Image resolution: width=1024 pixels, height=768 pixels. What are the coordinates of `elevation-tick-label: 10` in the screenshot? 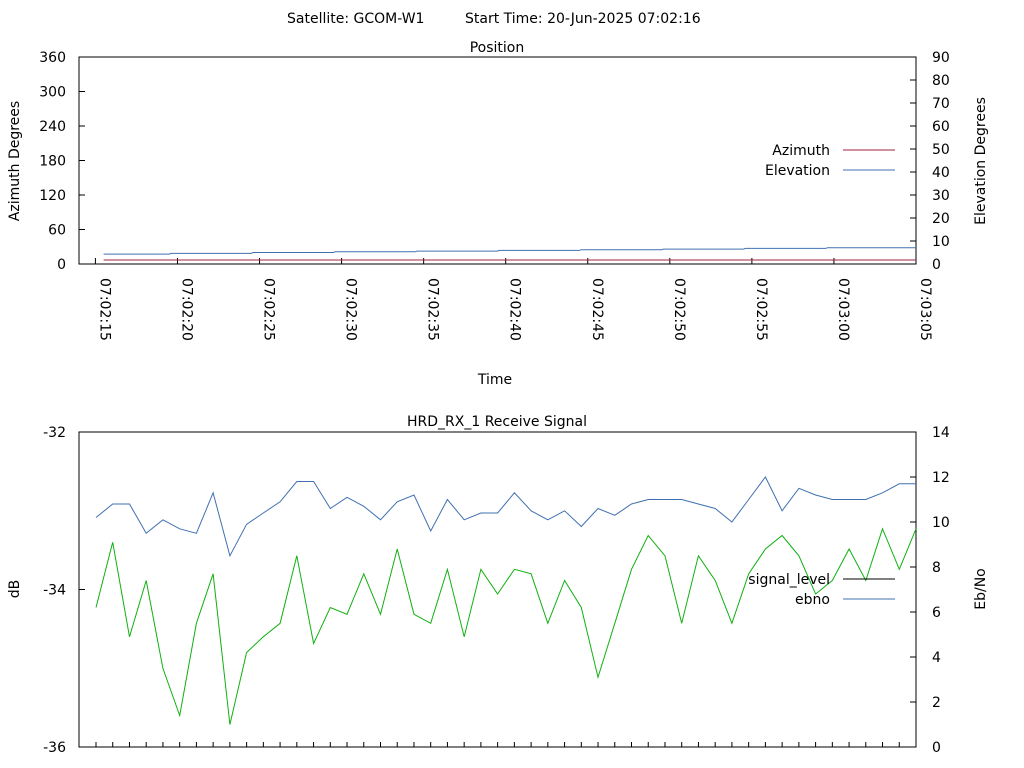 It's located at (941, 242).